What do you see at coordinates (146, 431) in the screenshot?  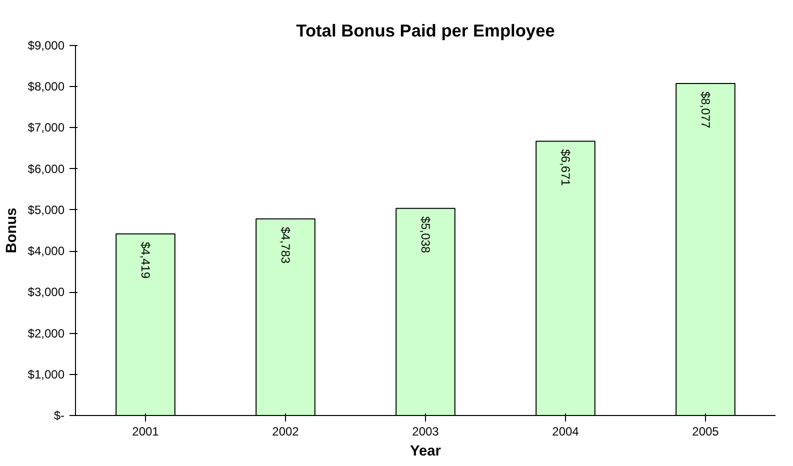 I see `x-tick-label: 2001` at bounding box center [146, 431].